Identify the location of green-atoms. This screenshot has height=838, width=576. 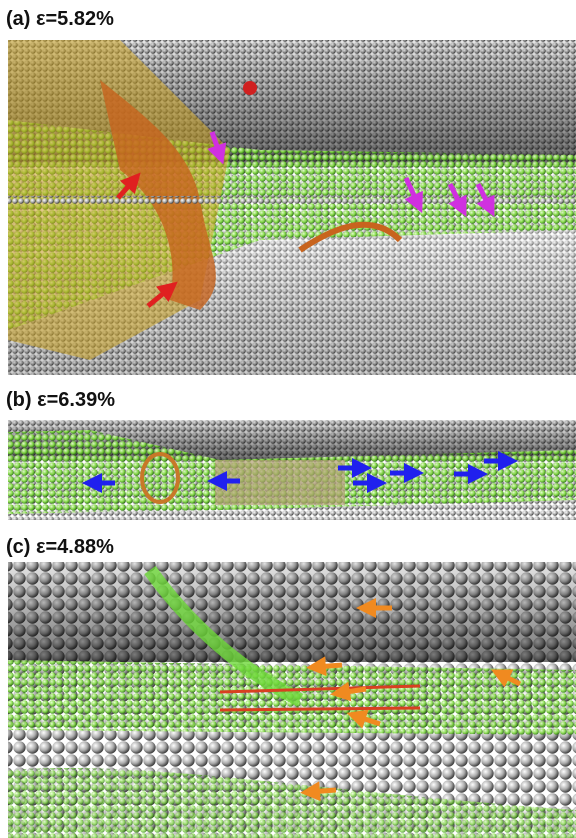
(224, 636).